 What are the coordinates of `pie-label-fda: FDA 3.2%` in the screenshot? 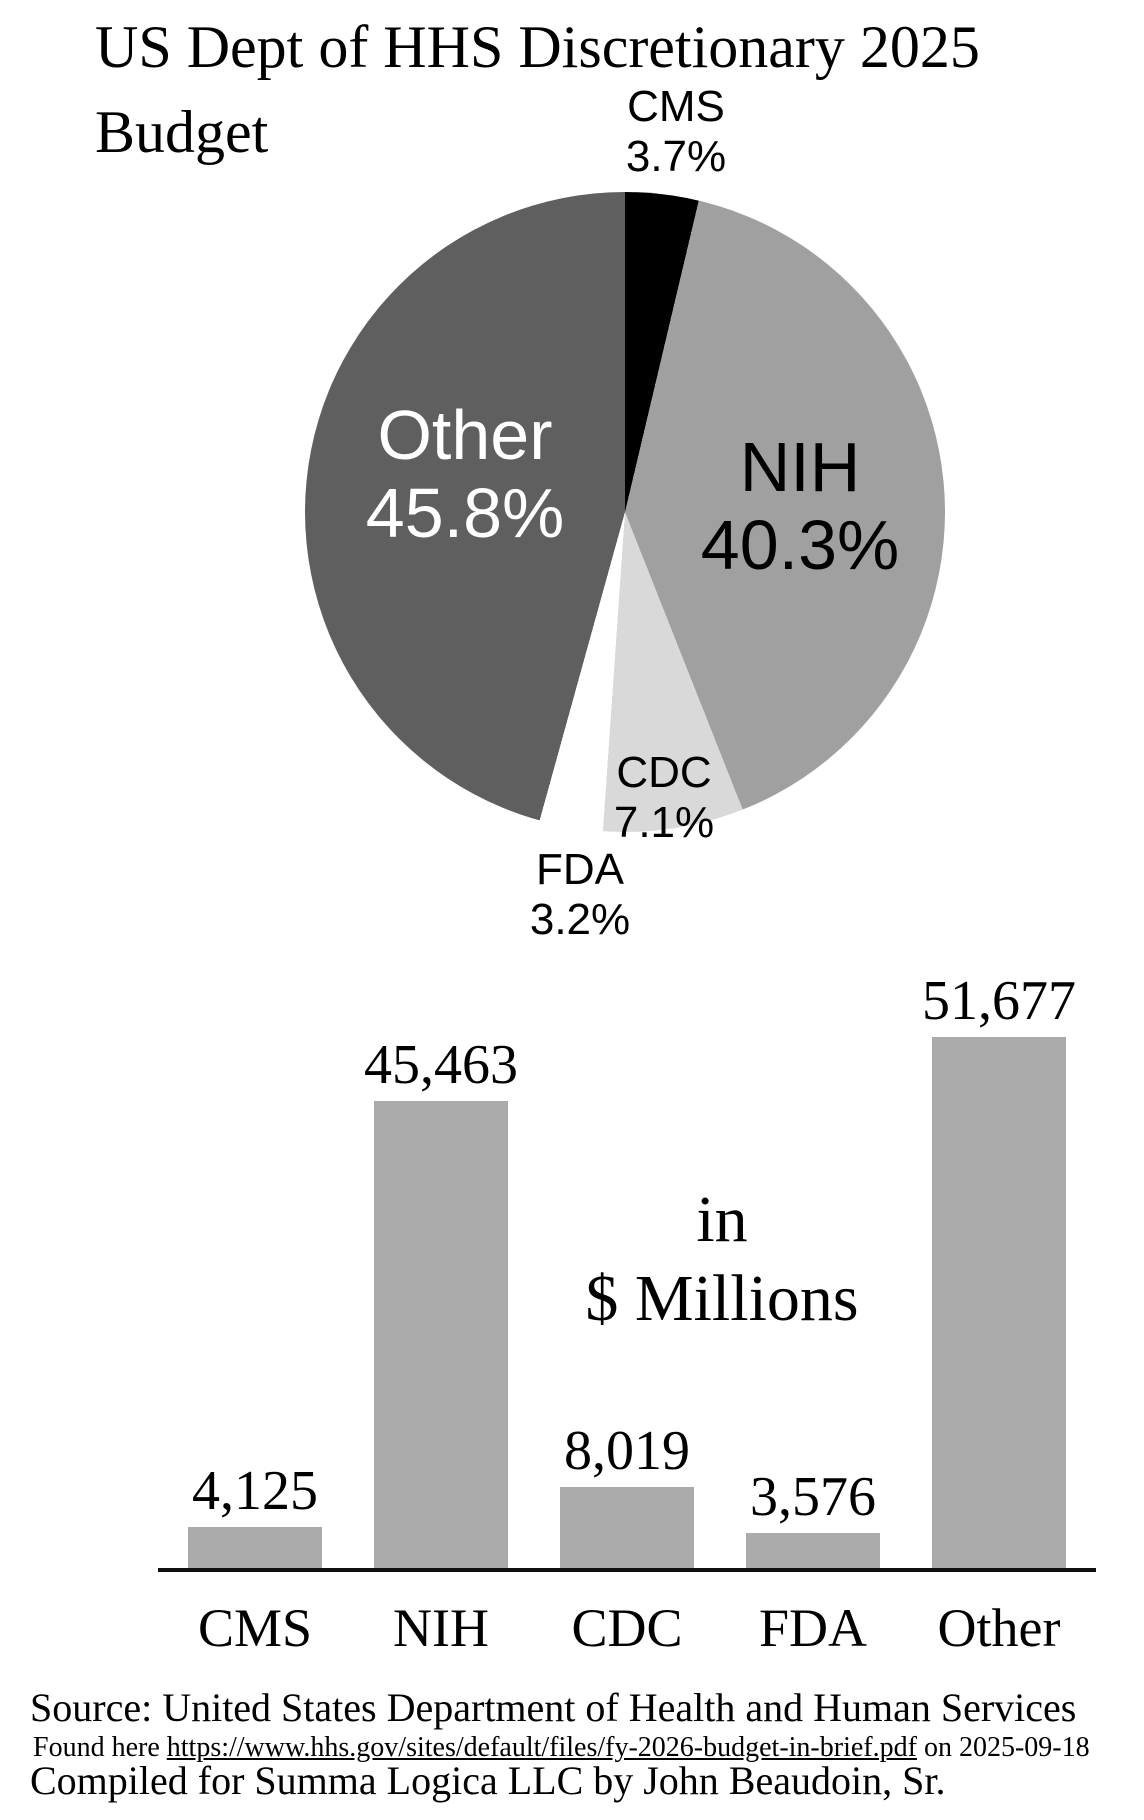 It's located at (580, 895).